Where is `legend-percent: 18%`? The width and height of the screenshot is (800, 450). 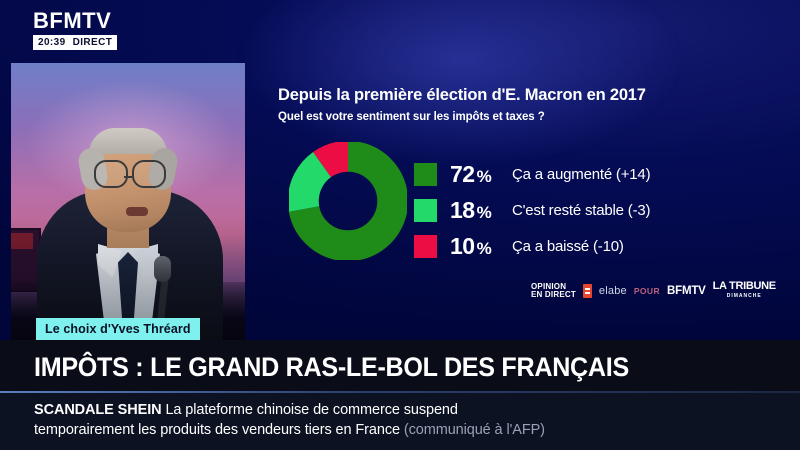
legend-percent: 18% is located at coordinates (481, 210).